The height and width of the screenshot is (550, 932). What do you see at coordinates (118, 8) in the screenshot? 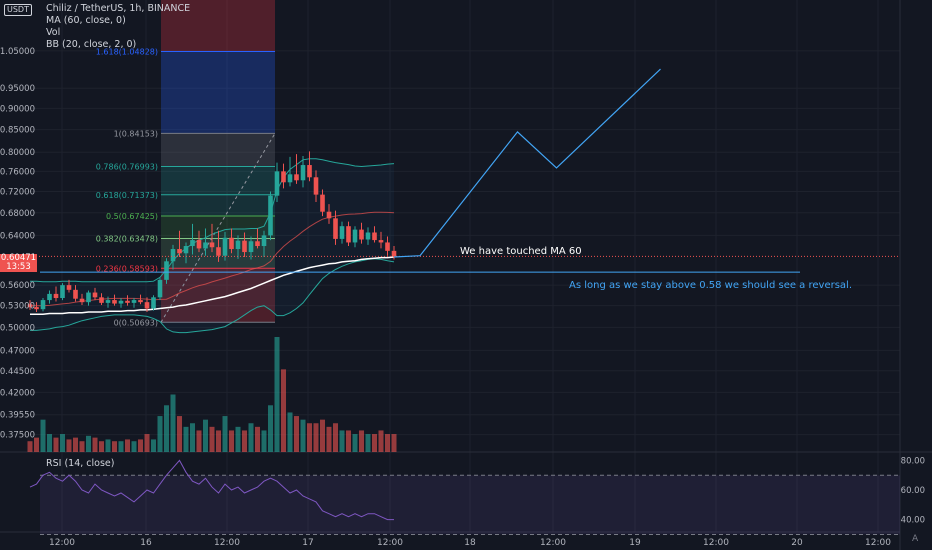
I see `symbol-title: Chiliz / TetherUS, 1h, BINANCE` at bounding box center [118, 8].